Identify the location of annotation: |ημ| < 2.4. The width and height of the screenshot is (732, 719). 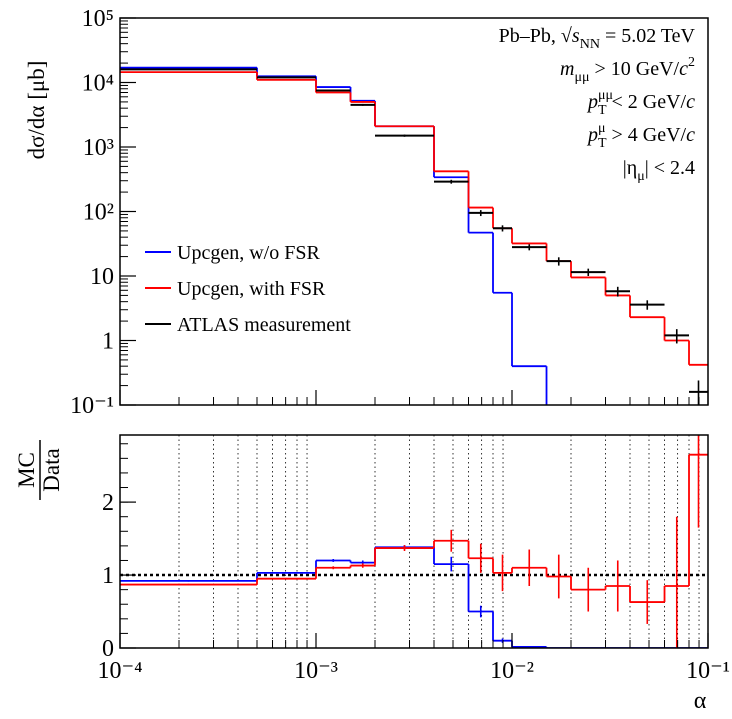
(659, 170).